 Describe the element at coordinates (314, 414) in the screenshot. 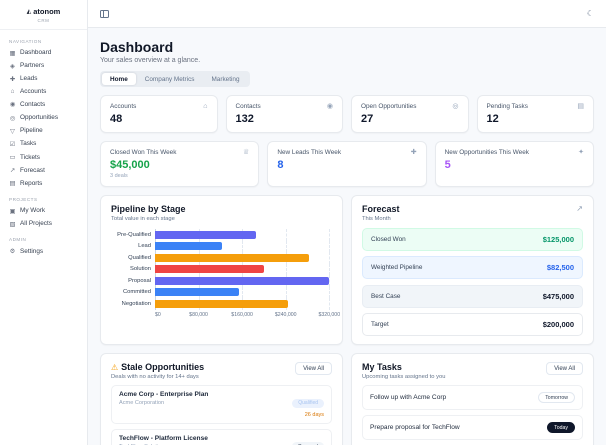

I see `stale-days: 26 days` at that location.